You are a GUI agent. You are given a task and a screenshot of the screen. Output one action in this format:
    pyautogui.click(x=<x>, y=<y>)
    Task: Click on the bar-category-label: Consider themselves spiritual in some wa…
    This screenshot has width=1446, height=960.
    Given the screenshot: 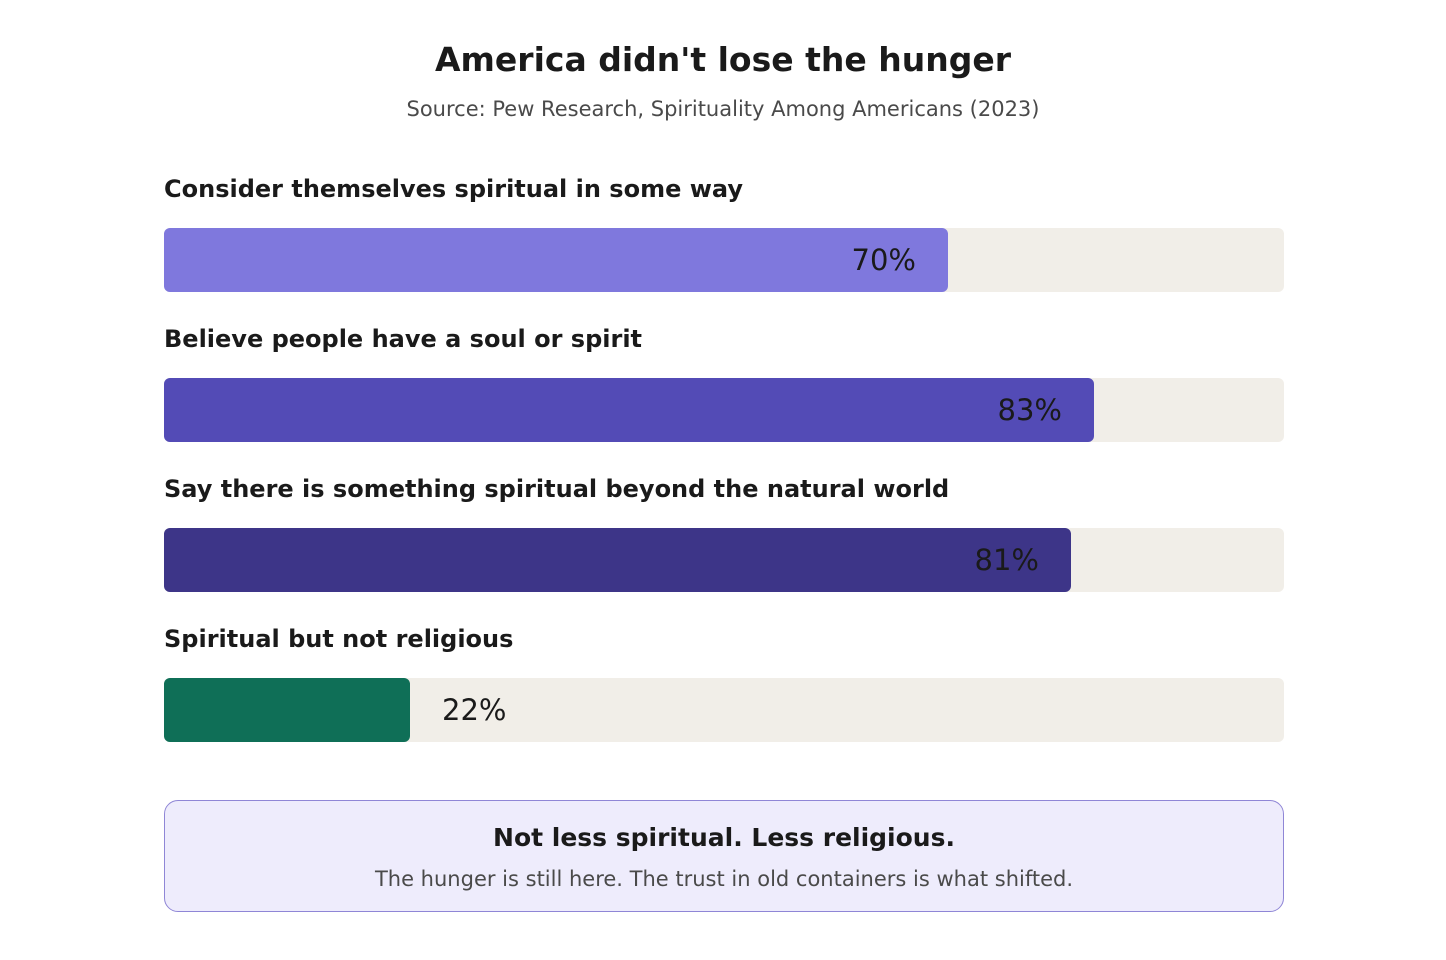 What is the action you would take?
    pyautogui.click(x=453, y=189)
    